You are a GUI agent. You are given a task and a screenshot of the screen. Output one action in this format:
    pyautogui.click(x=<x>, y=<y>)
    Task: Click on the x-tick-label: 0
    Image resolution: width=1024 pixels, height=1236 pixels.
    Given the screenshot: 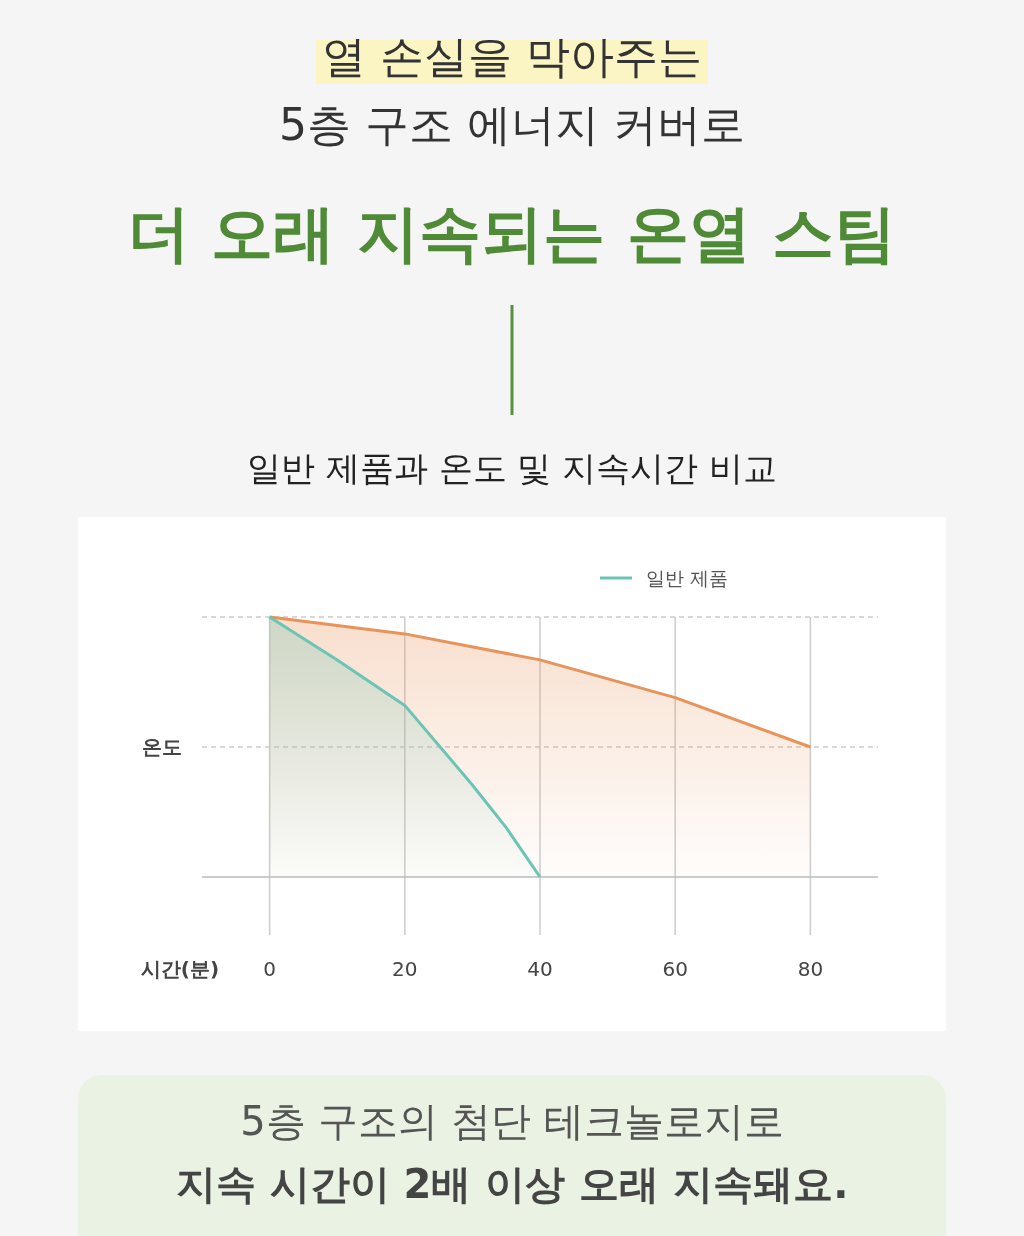 What is the action you would take?
    pyautogui.click(x=269, y=969)
    